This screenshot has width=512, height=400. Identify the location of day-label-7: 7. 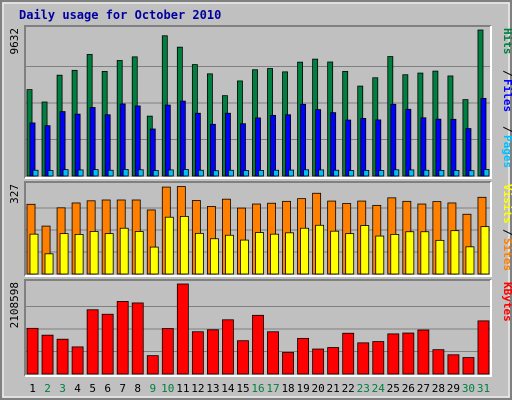
(122, 388).